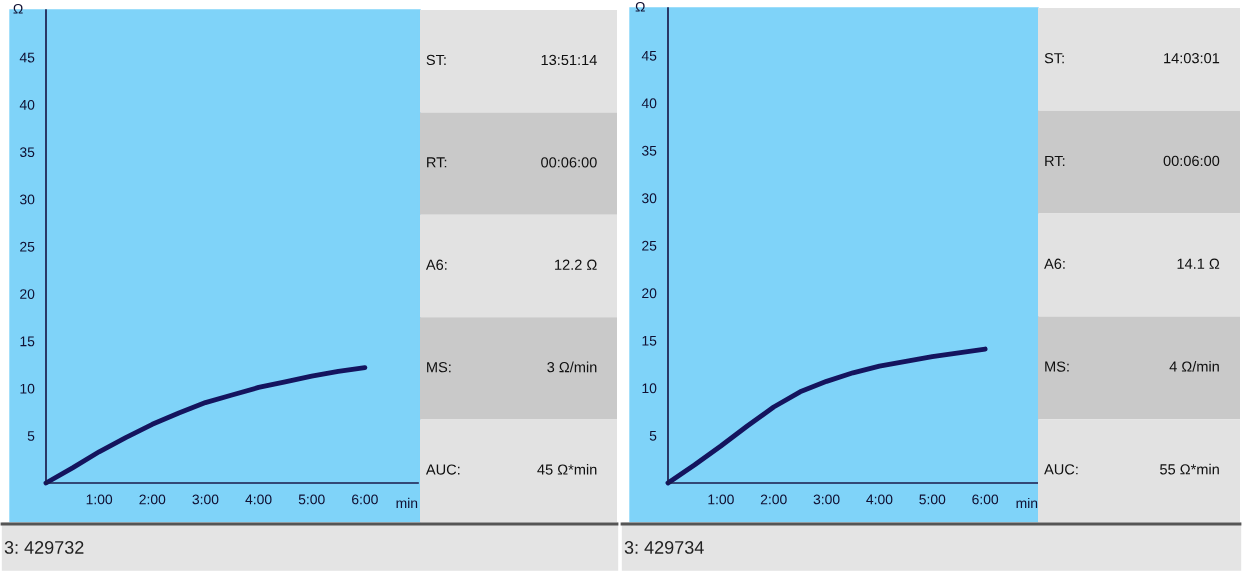  I want to click on text: 4 Ω/min, so click(1194, 366).